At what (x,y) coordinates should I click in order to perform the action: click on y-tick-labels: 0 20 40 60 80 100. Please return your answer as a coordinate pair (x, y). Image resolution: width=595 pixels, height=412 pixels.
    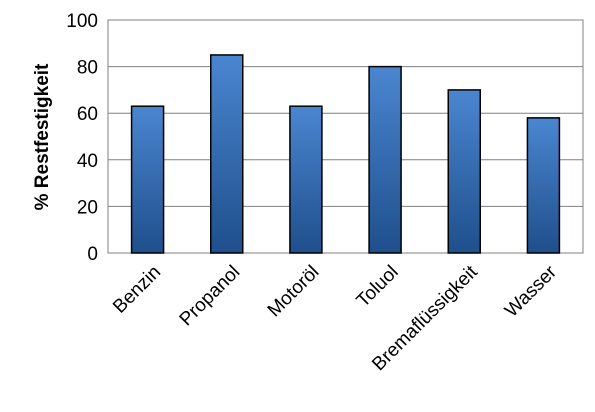
    Looking at the image, I should click on (82, 138).